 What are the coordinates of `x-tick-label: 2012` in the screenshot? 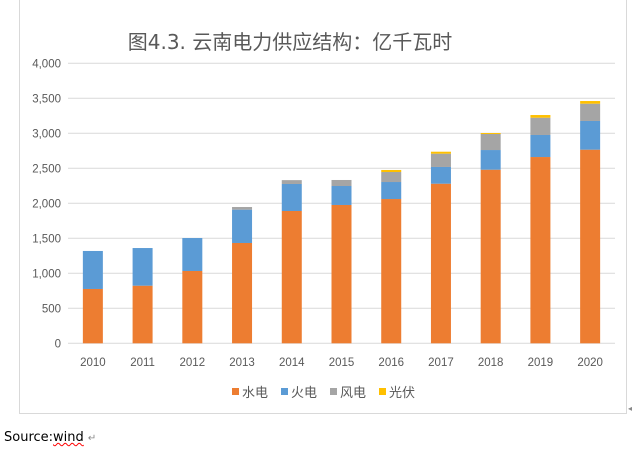 It's located at (193, 363).